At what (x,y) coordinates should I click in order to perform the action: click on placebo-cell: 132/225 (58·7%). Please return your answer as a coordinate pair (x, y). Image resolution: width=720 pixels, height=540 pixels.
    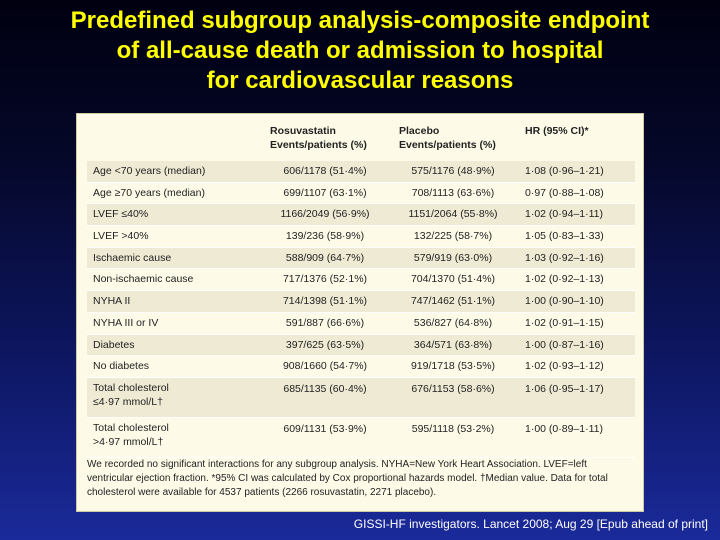
    Looking at the image, I should click on (453, 236).